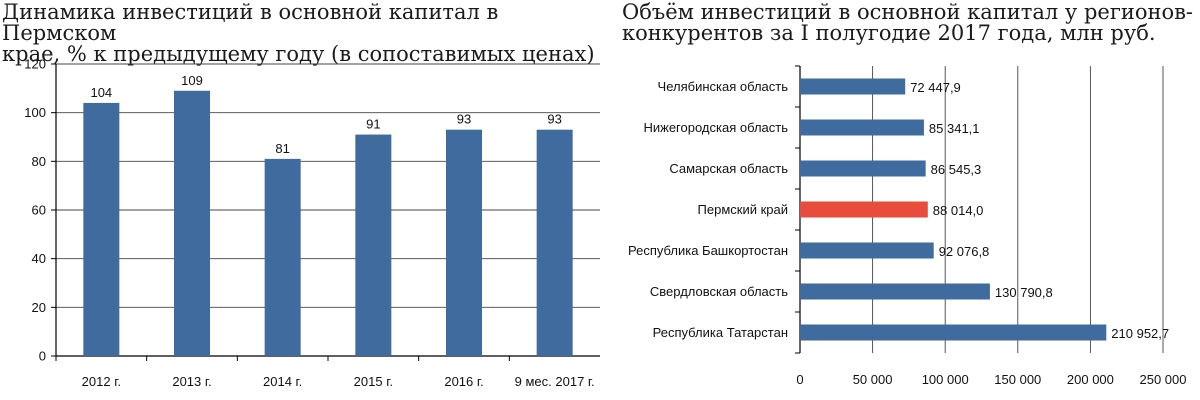 This screenshot has height=400, width=1200. I want to click on data-label: 81, so click(282, 148).